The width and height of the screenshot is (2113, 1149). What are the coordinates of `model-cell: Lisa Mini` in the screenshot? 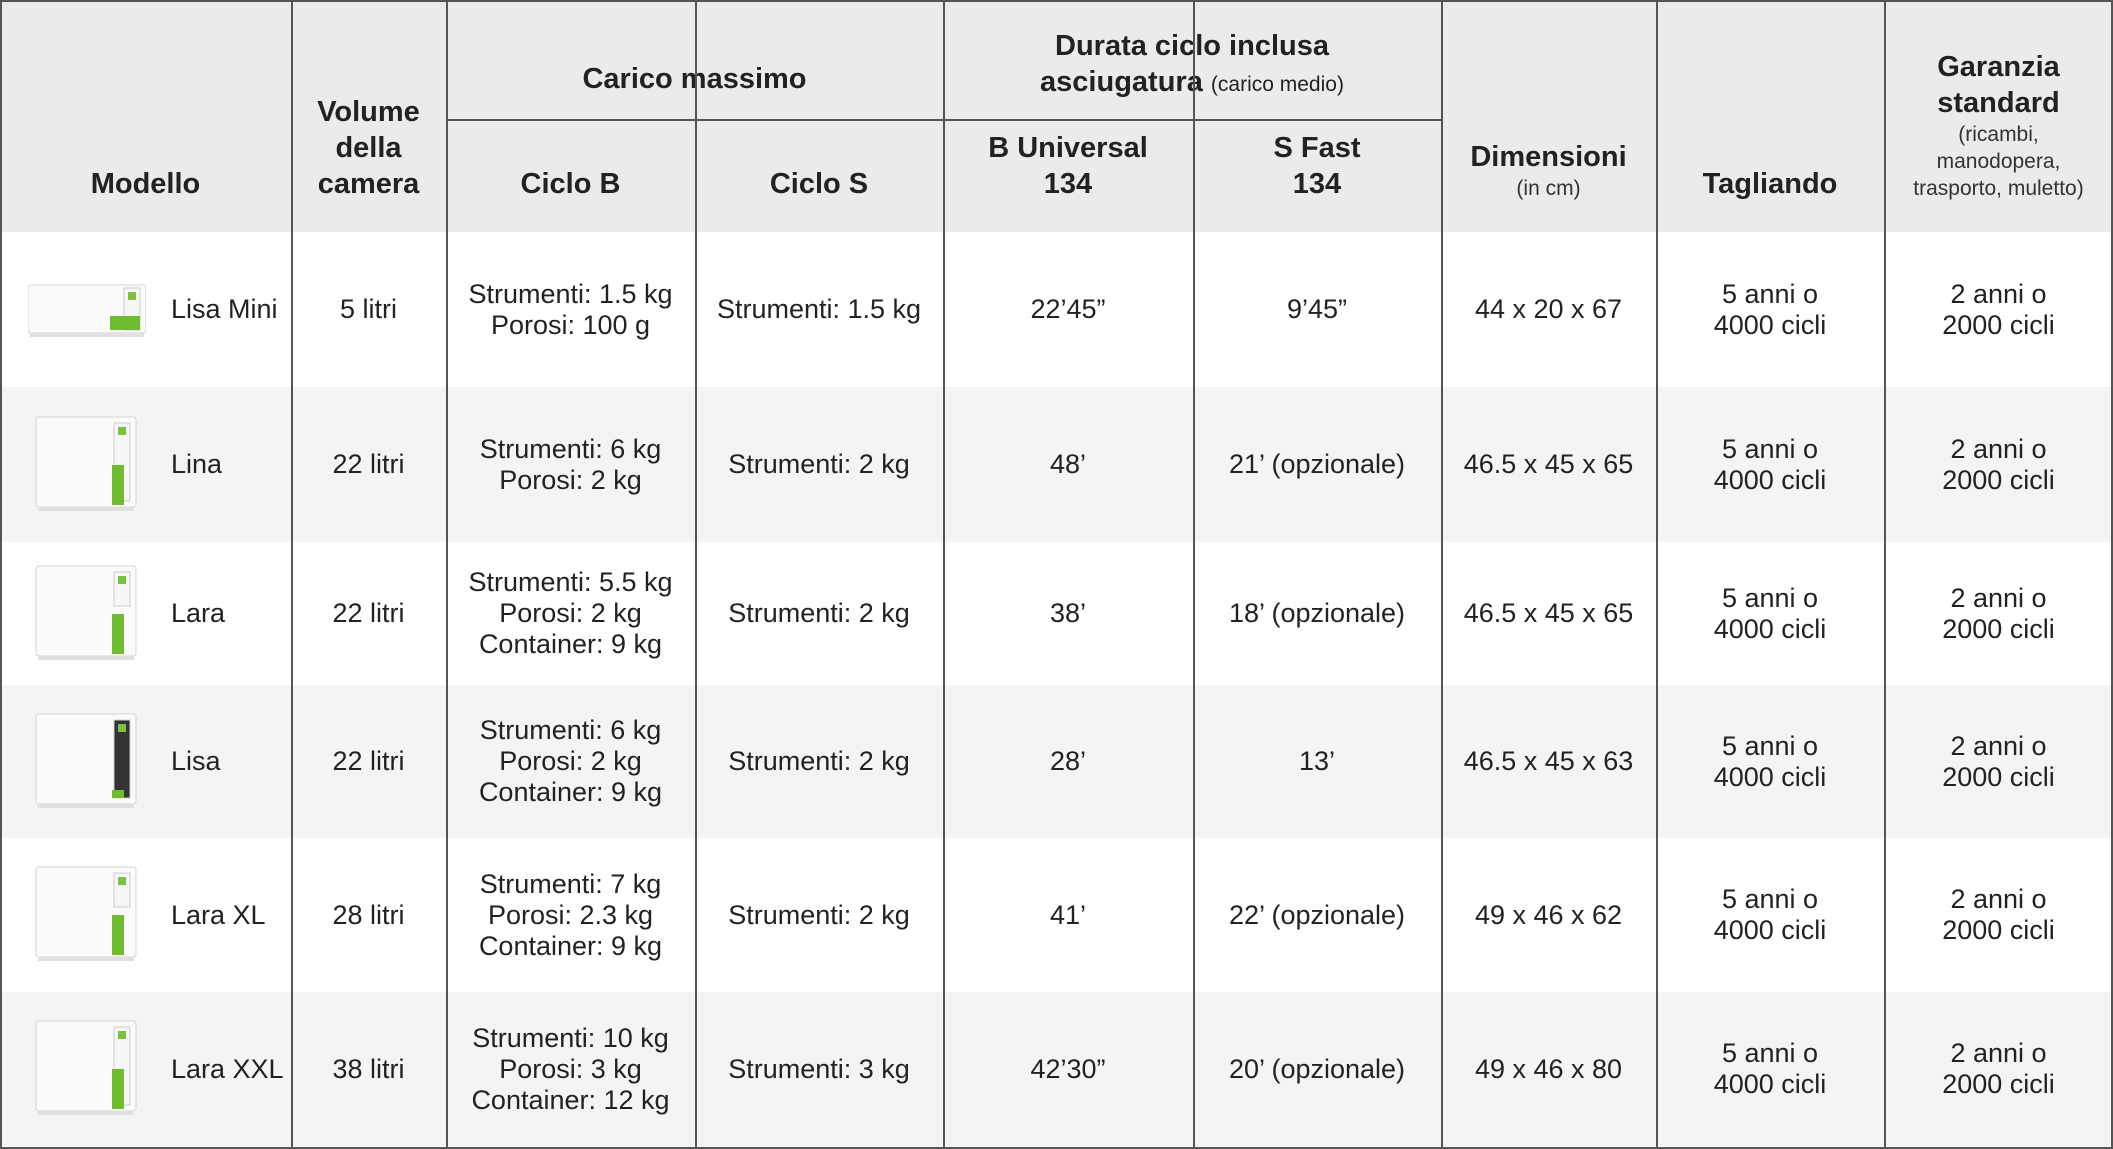 It's located at (231, 309).